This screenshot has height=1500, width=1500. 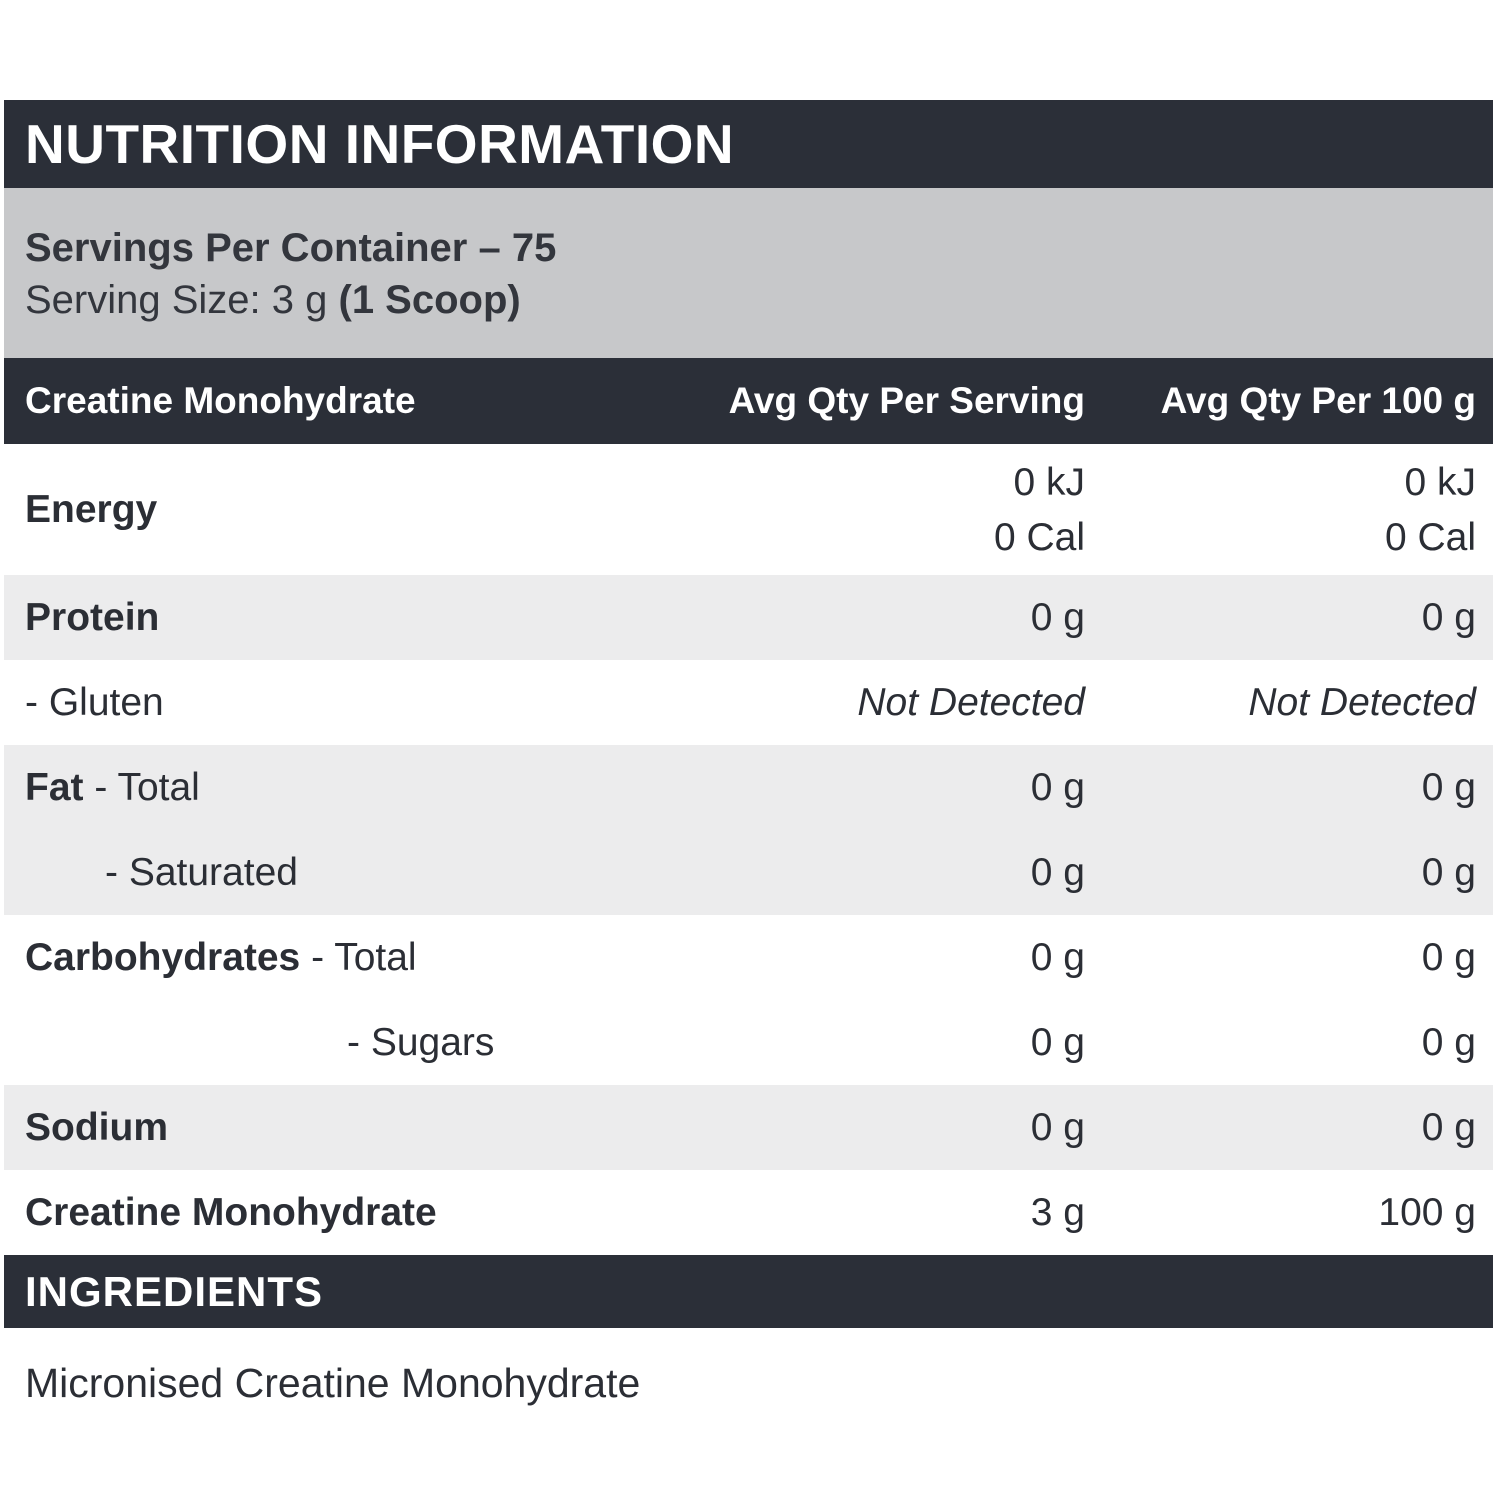 I want to click on row-label: Carbohydrates - Total, so click(x=342, y=958).